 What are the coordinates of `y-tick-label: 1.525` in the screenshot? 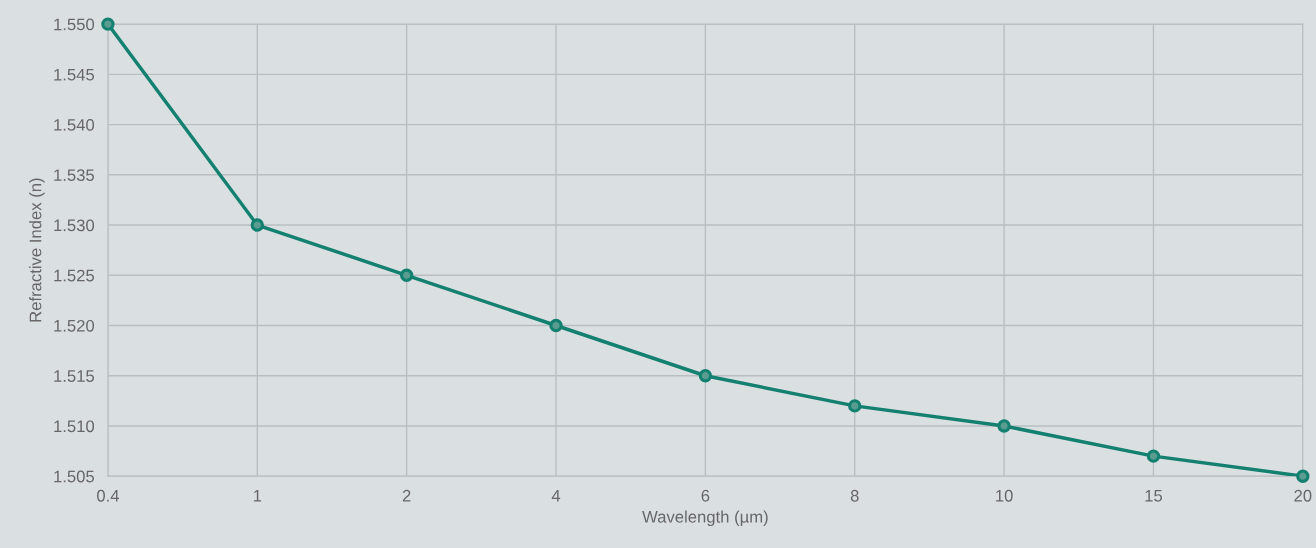 It's located at (74, 275).